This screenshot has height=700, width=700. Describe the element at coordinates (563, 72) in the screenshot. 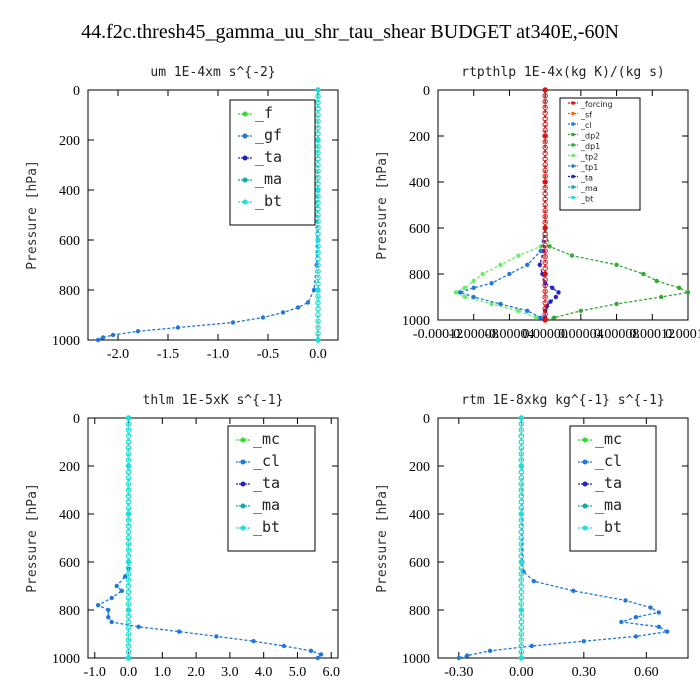

I see `panel-title: rtpthlp 1E-4x(kg K)/(kg s)` at that location.